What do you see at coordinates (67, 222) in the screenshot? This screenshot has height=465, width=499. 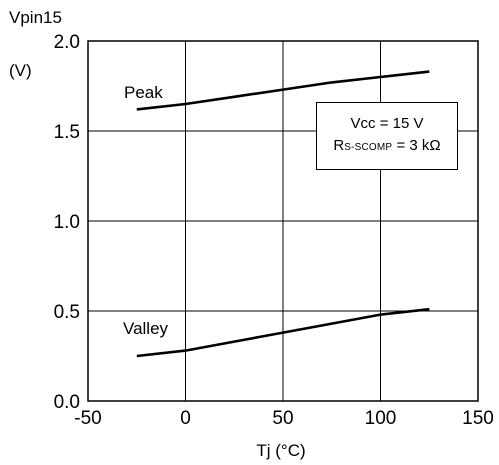 I see `y-tick-label: 1.0` at bounding box center [67, 222].